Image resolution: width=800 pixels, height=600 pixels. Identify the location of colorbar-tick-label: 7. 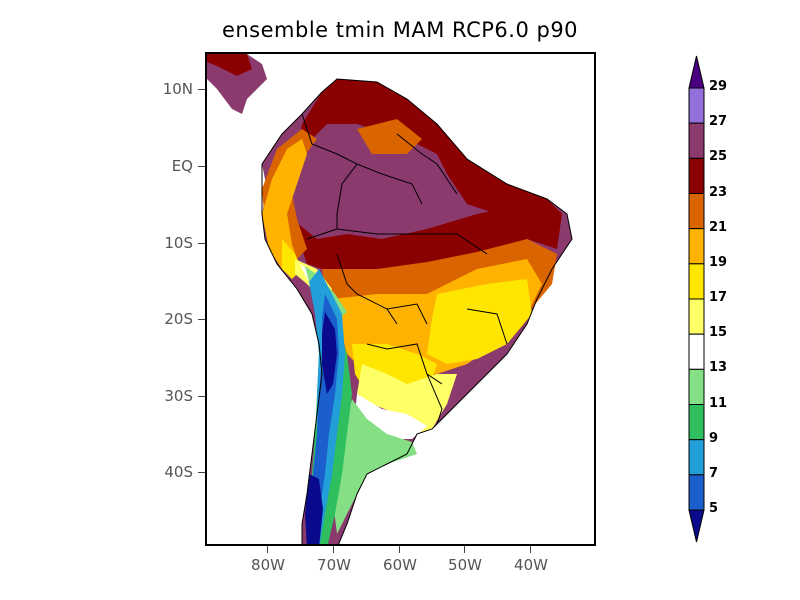
(714, 473).